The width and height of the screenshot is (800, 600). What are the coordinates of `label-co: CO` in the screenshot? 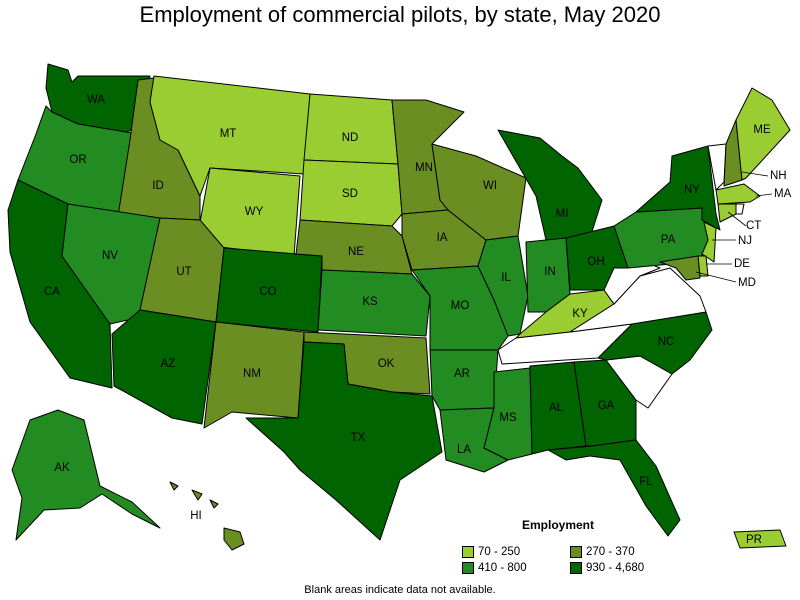 It's located at (267, 292).